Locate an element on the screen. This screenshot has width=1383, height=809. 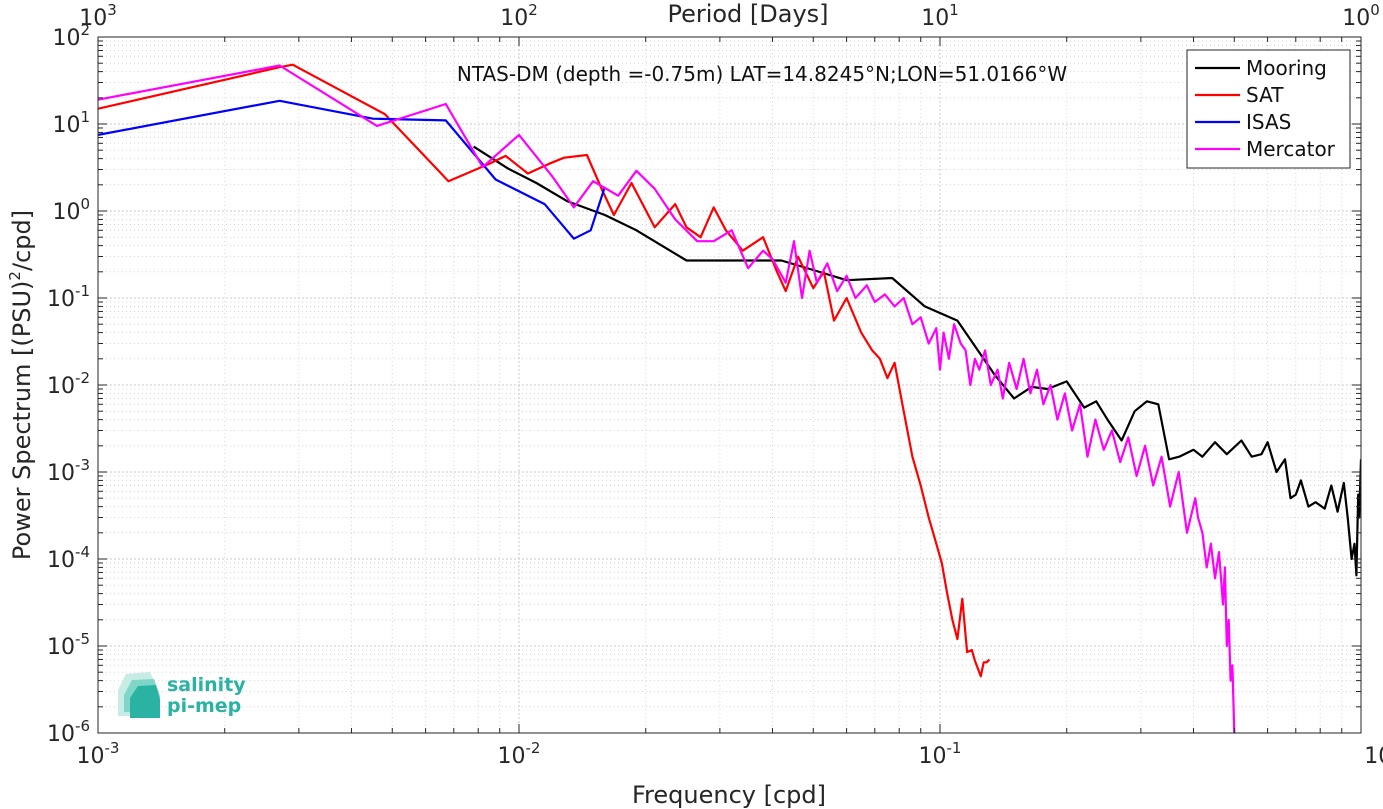
x-tick-label-exp: -3 is located at coordinates (112, 748).